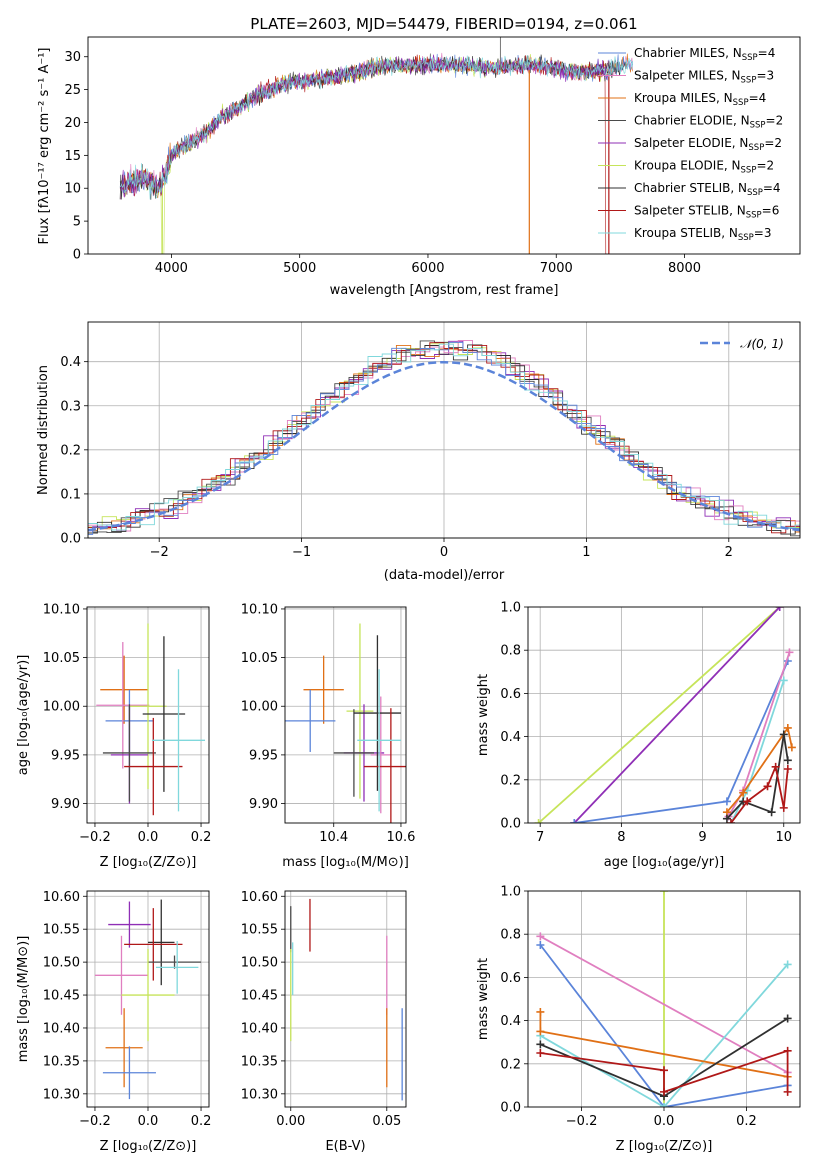 The height and width of the screenshot is (1170, 819). I want to click on x-axis-label: wavelength [Angstrom, rest frame], so click(444, 290).